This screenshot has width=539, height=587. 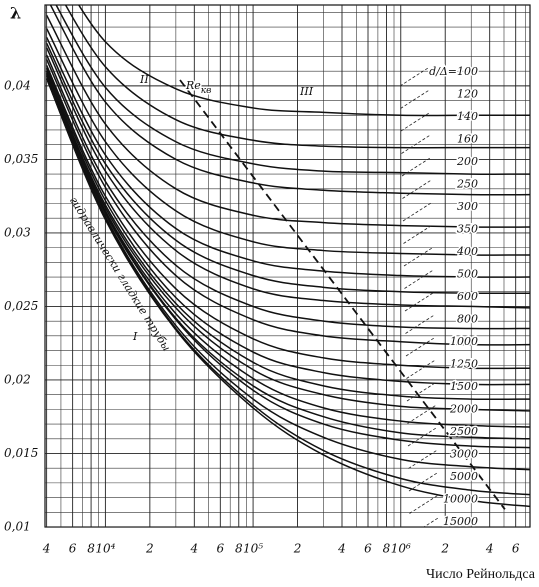 I want to click on legend-label: 120, so click(x=467, y=94).